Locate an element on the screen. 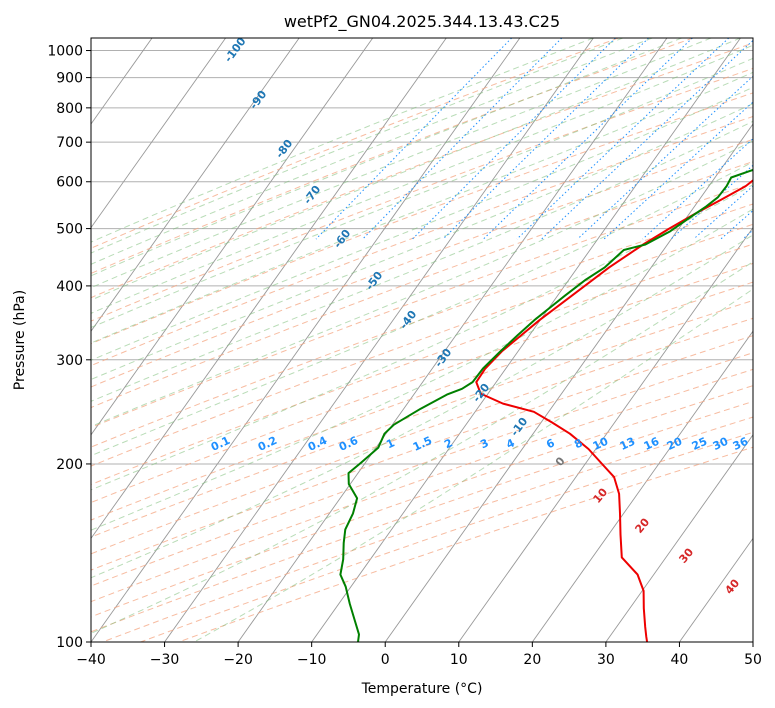  x-tick-label: −10 is located at coordinates (312, 660).